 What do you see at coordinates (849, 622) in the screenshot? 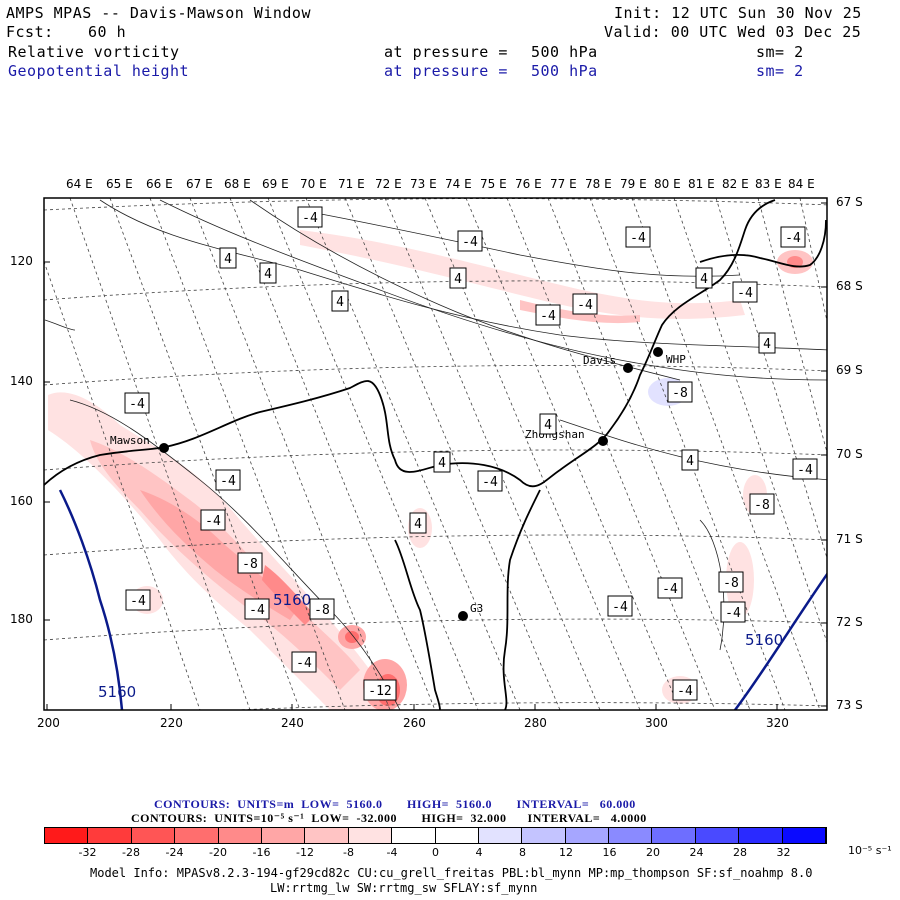
I see `lat-label: 72 S` at bounding box center [849, 622].